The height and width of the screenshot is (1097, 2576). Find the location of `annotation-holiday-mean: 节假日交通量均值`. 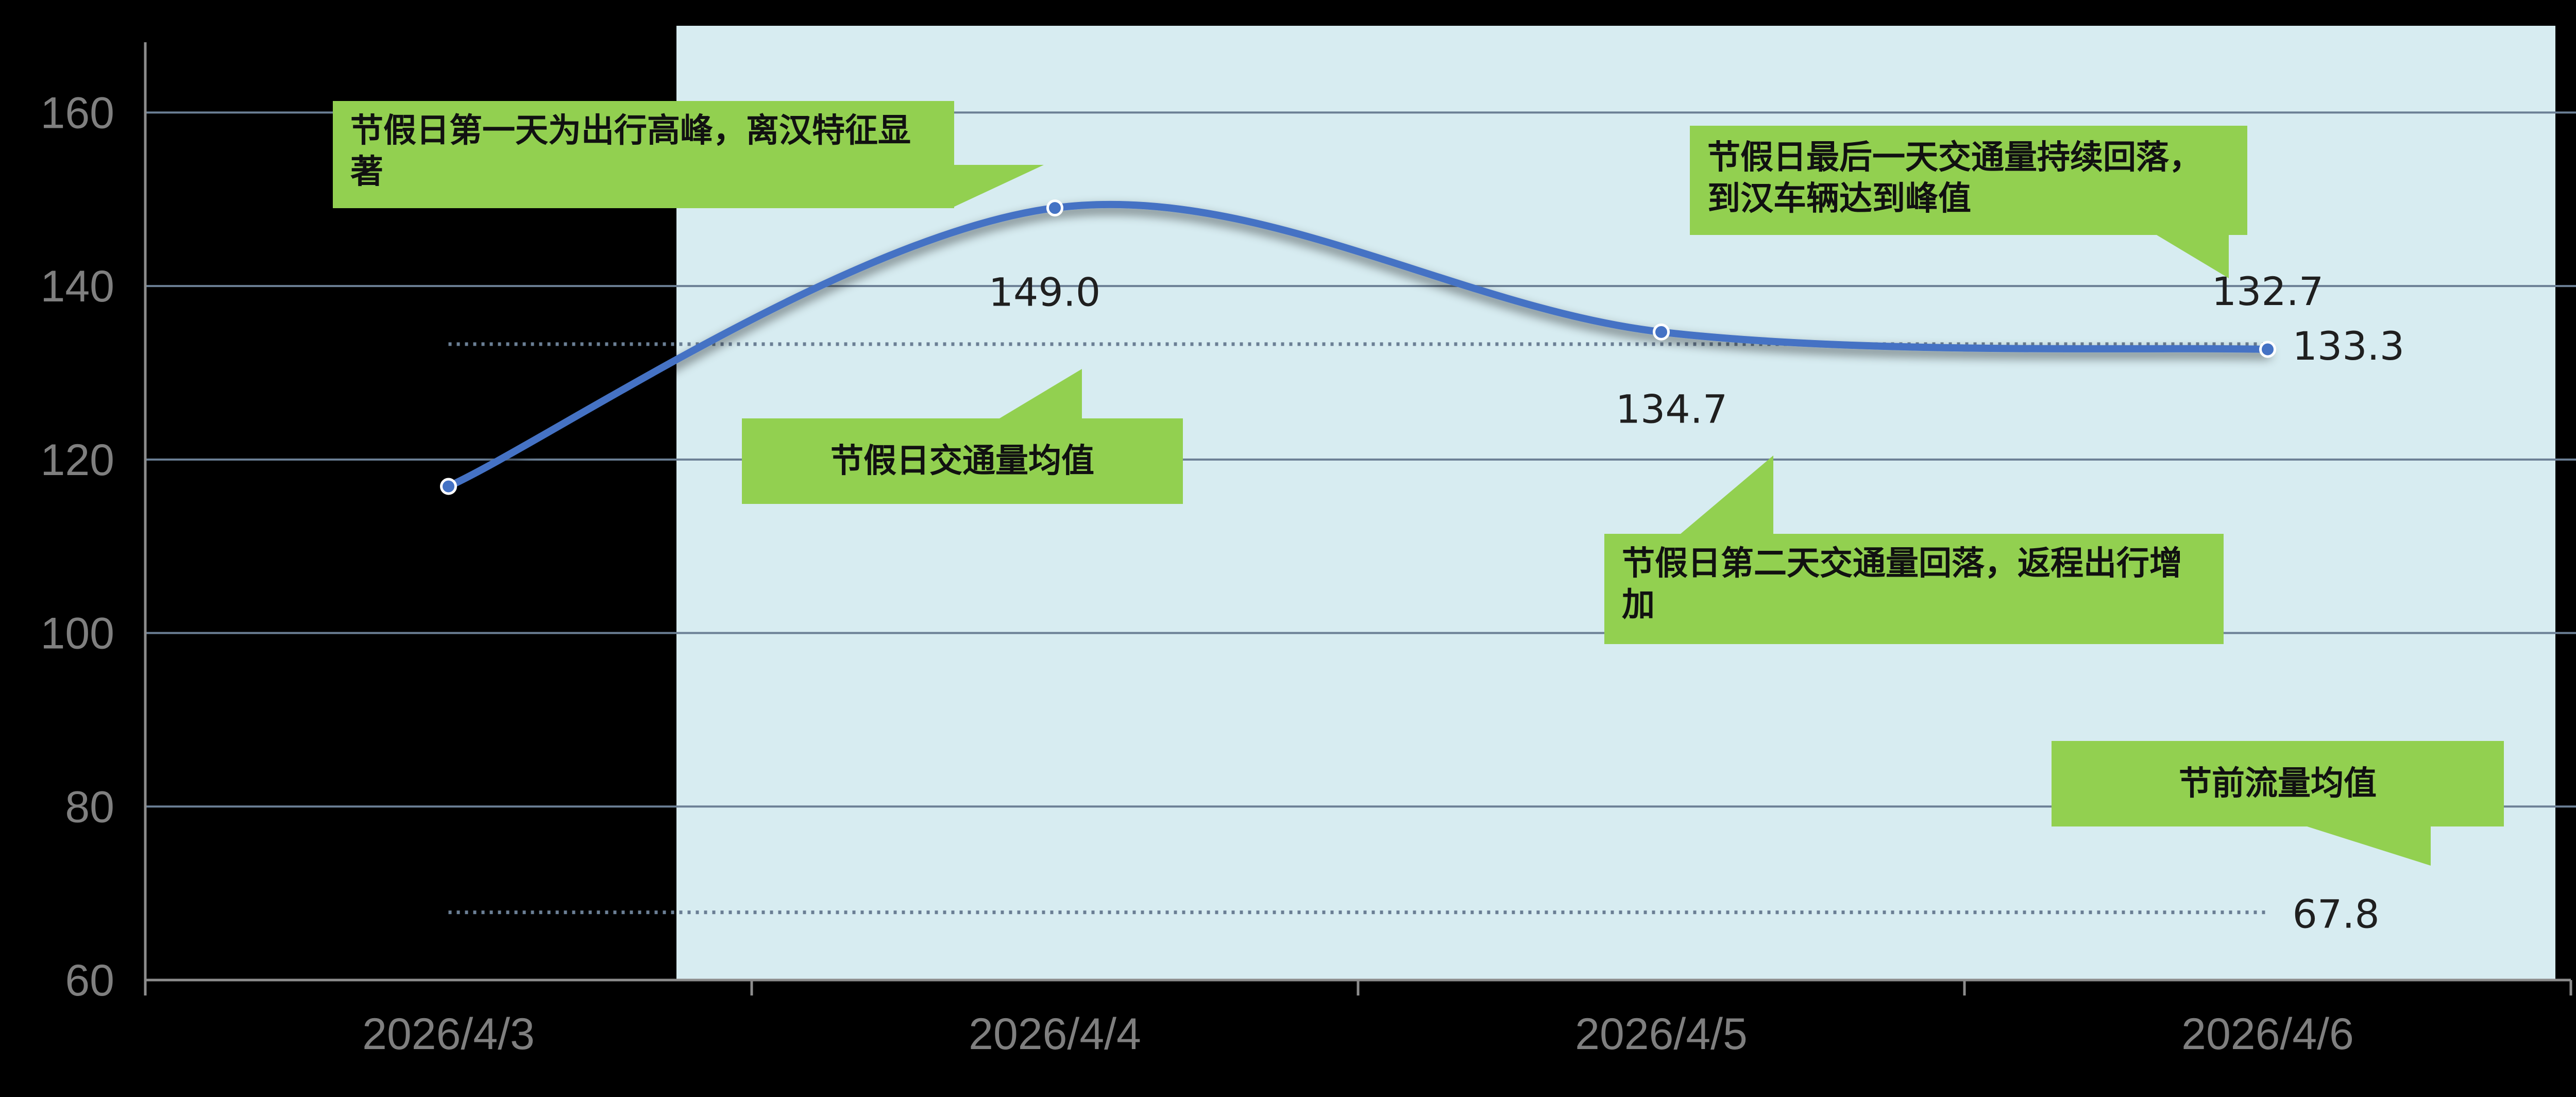

annotation-holiday-mean: 节假日交通量均值 is located at coordinates (962, 436).